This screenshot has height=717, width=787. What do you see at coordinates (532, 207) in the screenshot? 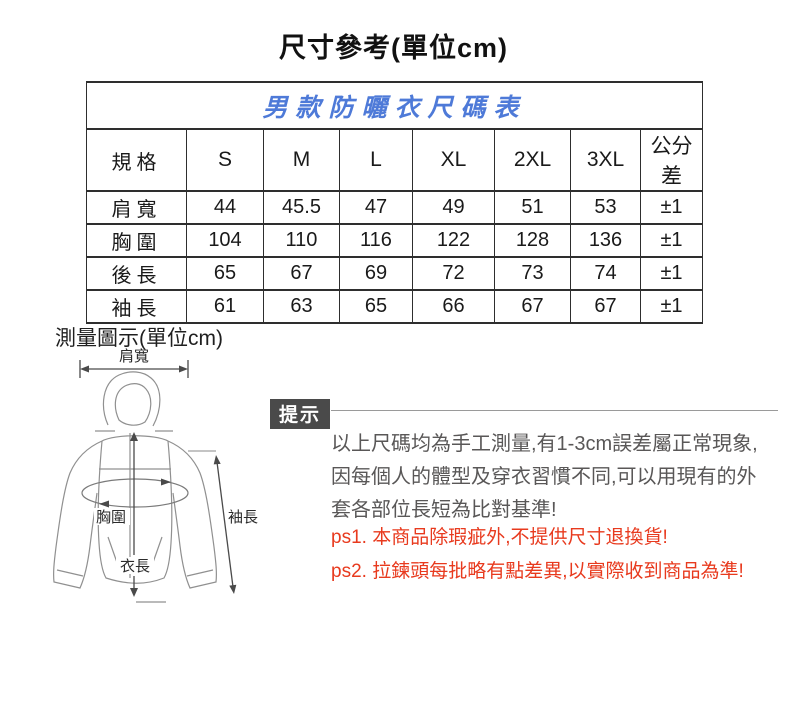
I see `size-value: 51` at bounding box center [532, 207].